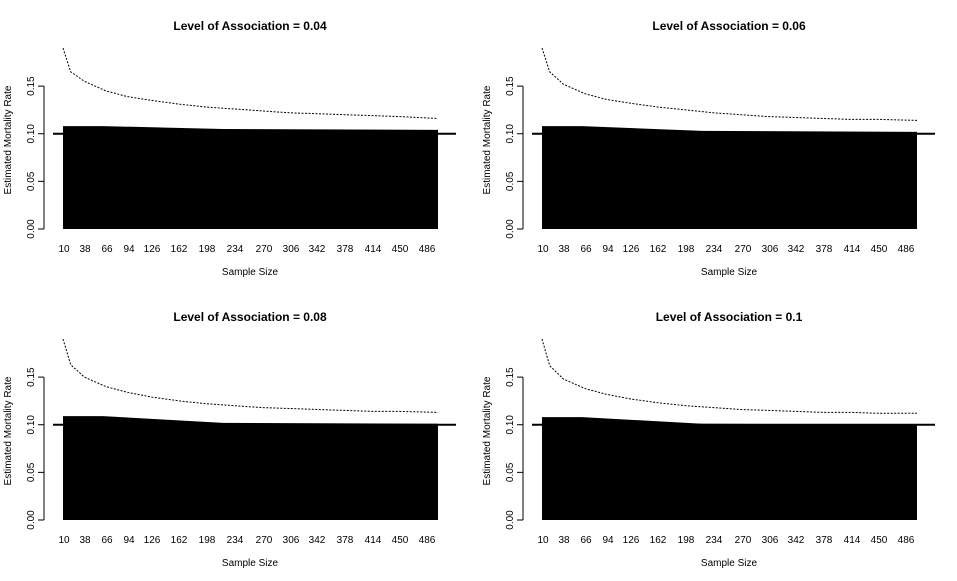 This screenshot has width=957, height=581. What do you see at coordinates (31, 181) in the screenshot?
I see `y-tick-label-1-1: 0.05` at bounding box center [31, 181].